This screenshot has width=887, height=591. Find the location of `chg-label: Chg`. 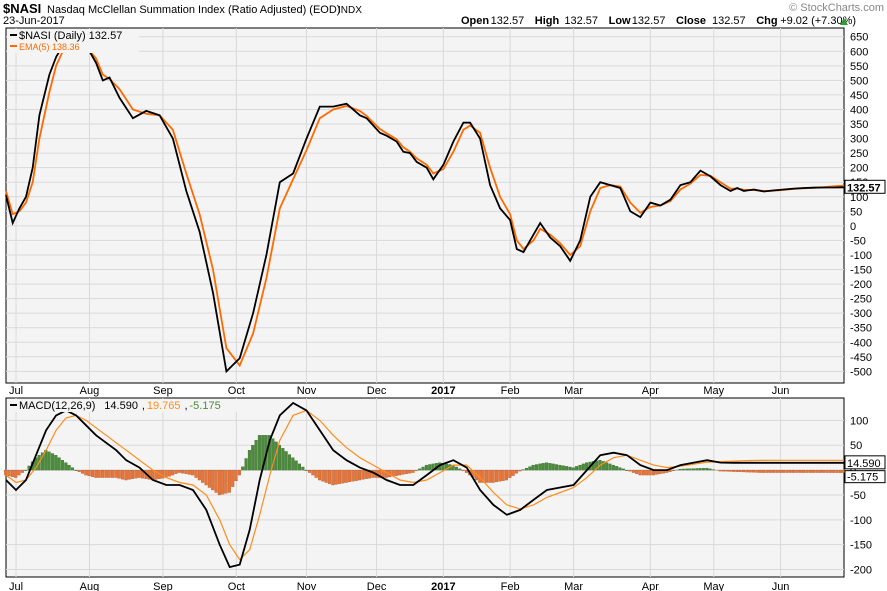

chg-label: Chg is located at coordinates (766, 21).